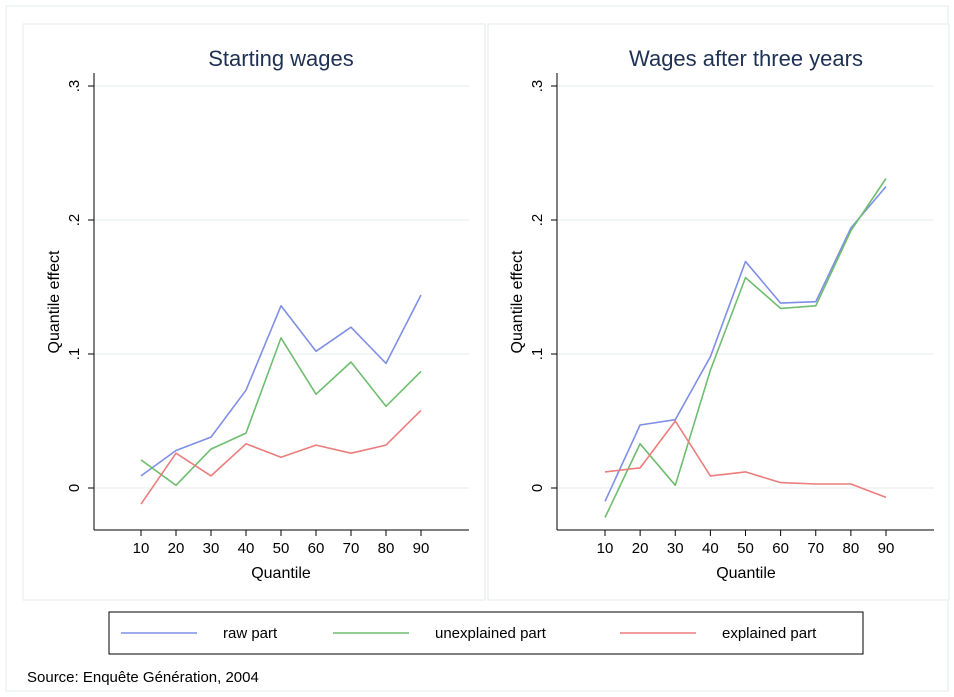 The width and height of the screenshot is (954, 697). What do you see at coordinates (281, 58) in the screenshot?
I see `panel-title: Starting wages` at bounding box center [281, 58].